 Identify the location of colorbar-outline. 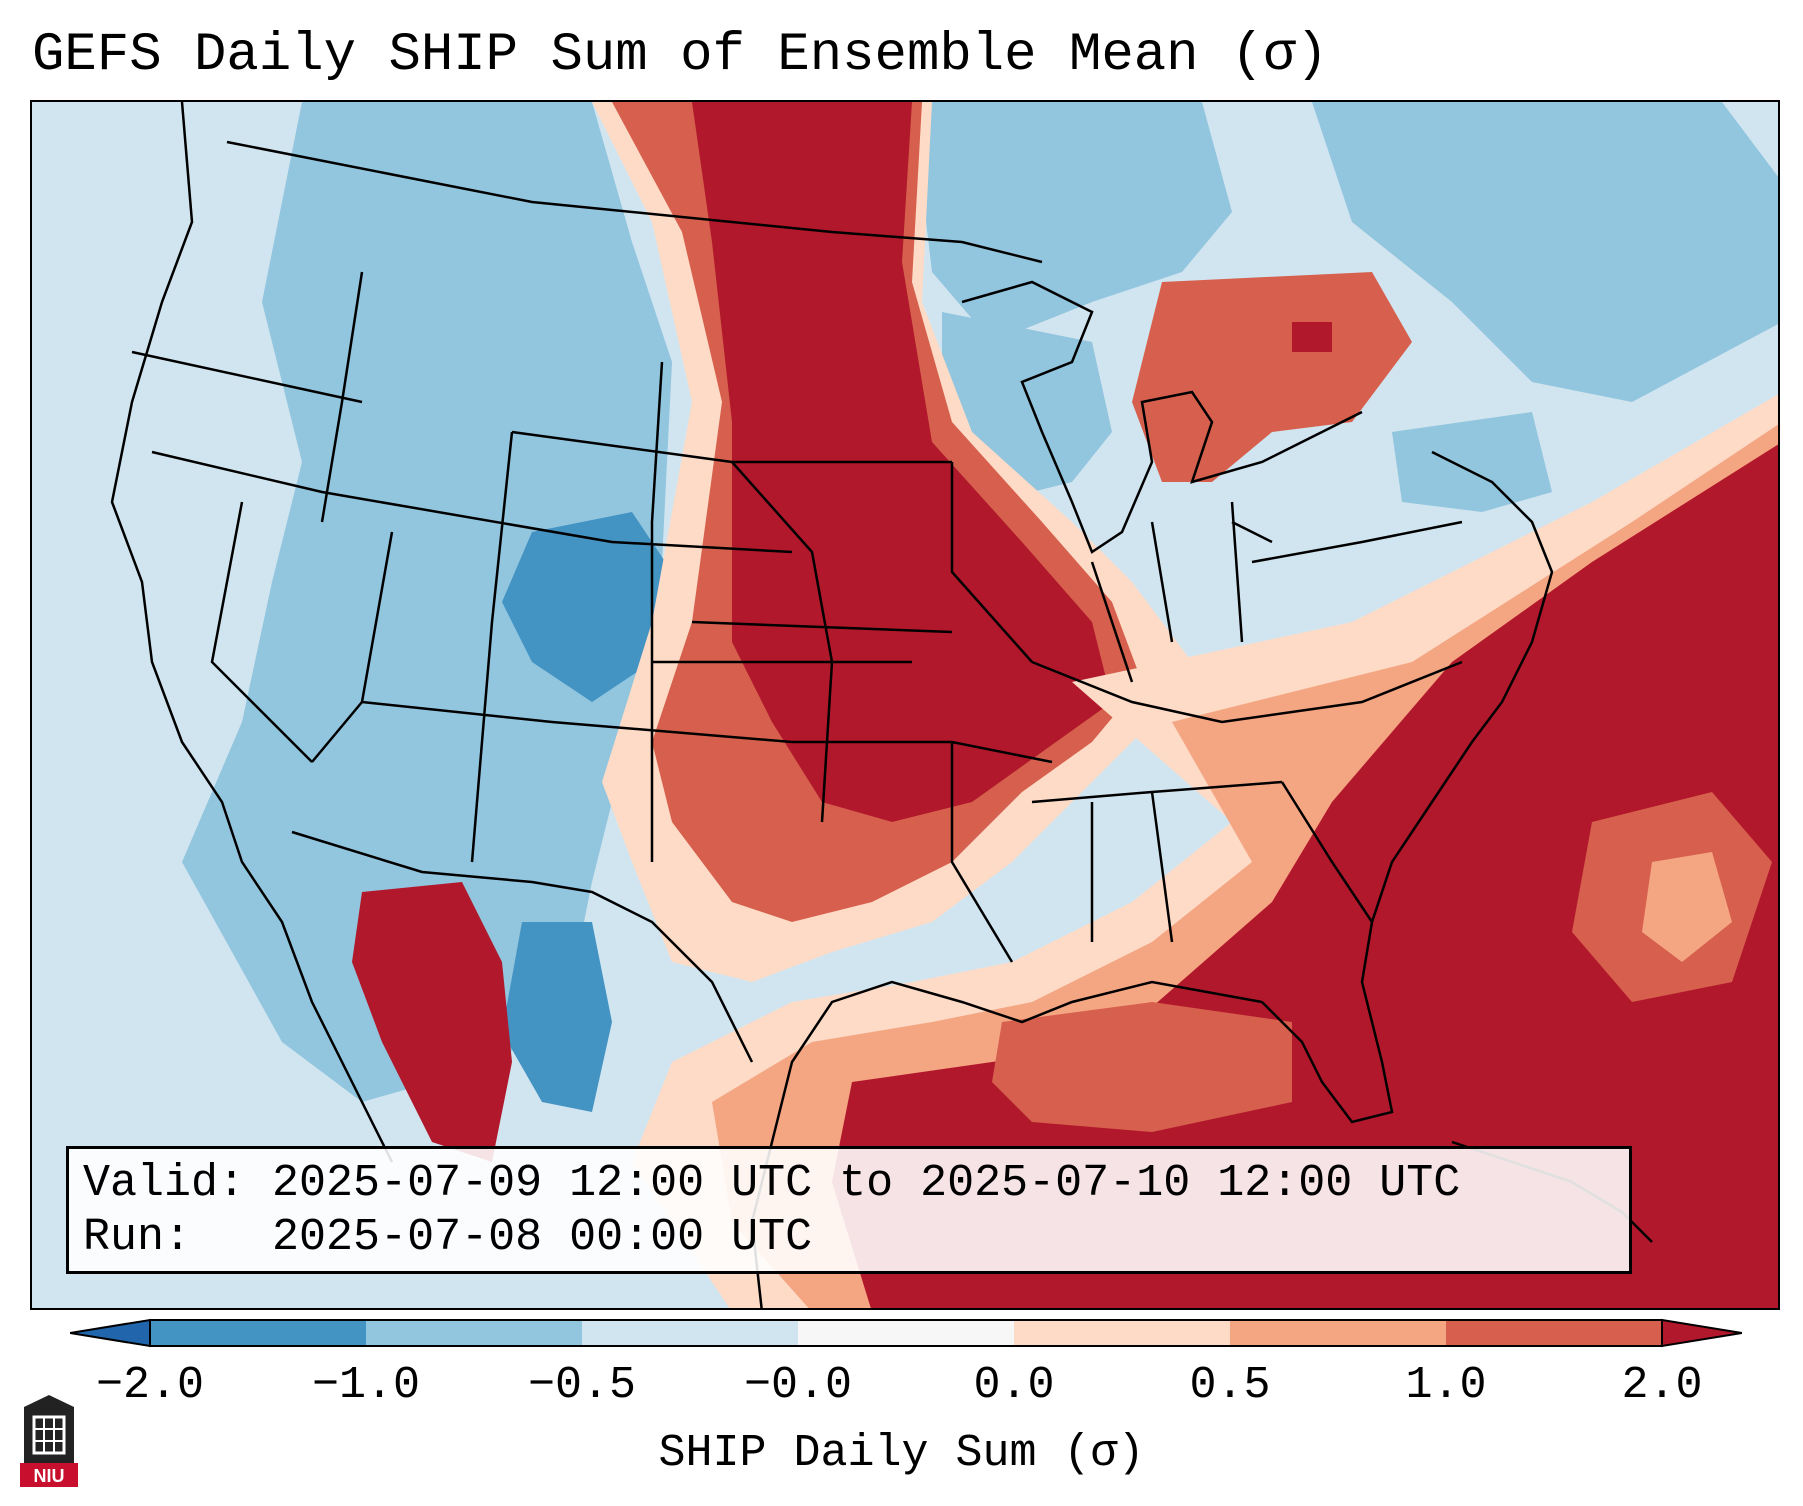
(906, 1333).